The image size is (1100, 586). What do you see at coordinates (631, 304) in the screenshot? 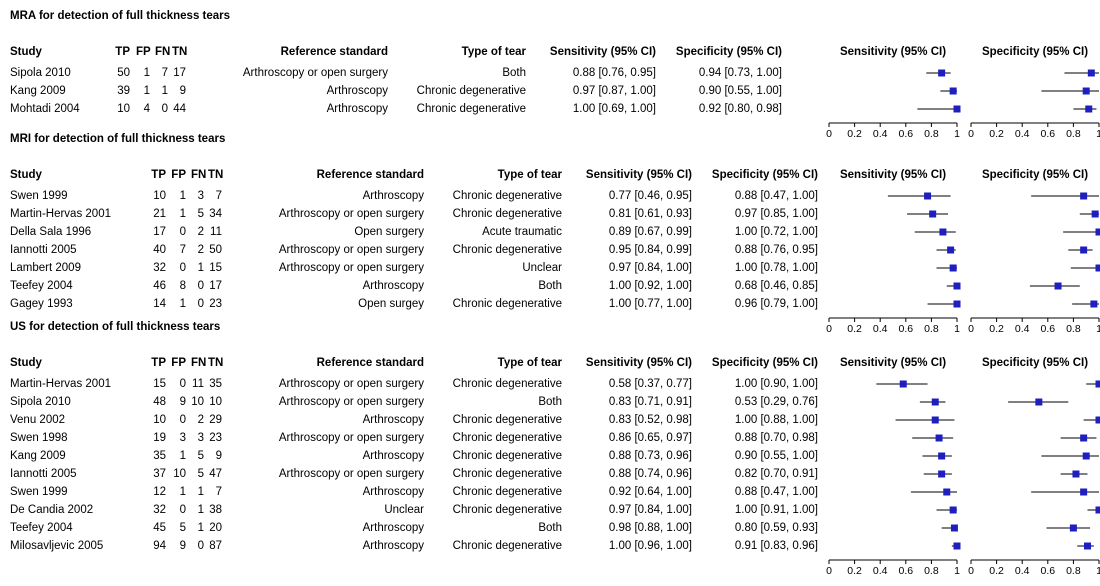
I see `sensitivity-ci: 1.00 [0.77, 1.00]` at bounding box center [631, 304].